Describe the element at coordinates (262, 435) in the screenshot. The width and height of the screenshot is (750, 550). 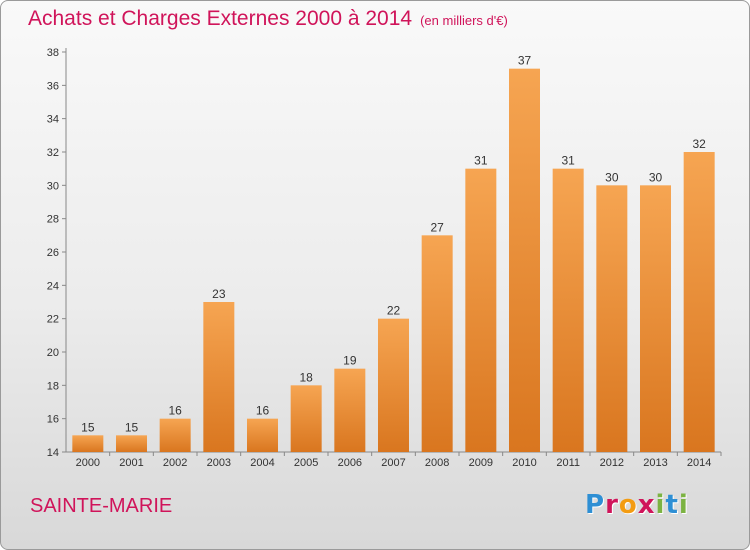
I see `bar-2004` at that location.